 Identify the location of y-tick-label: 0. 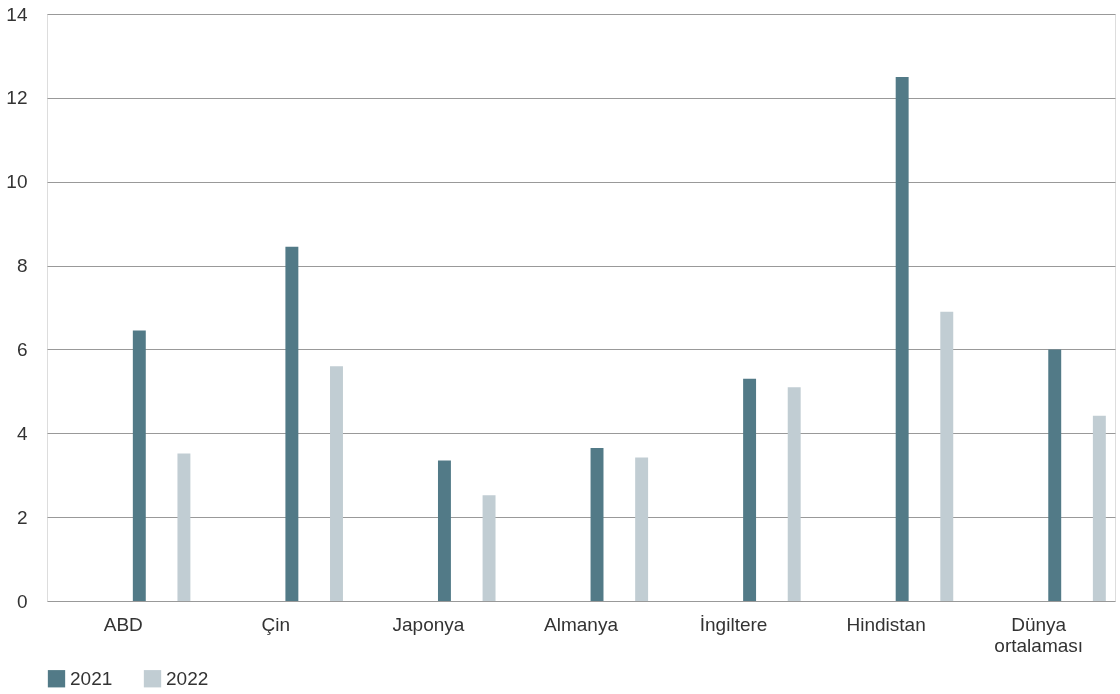
(22, 601).